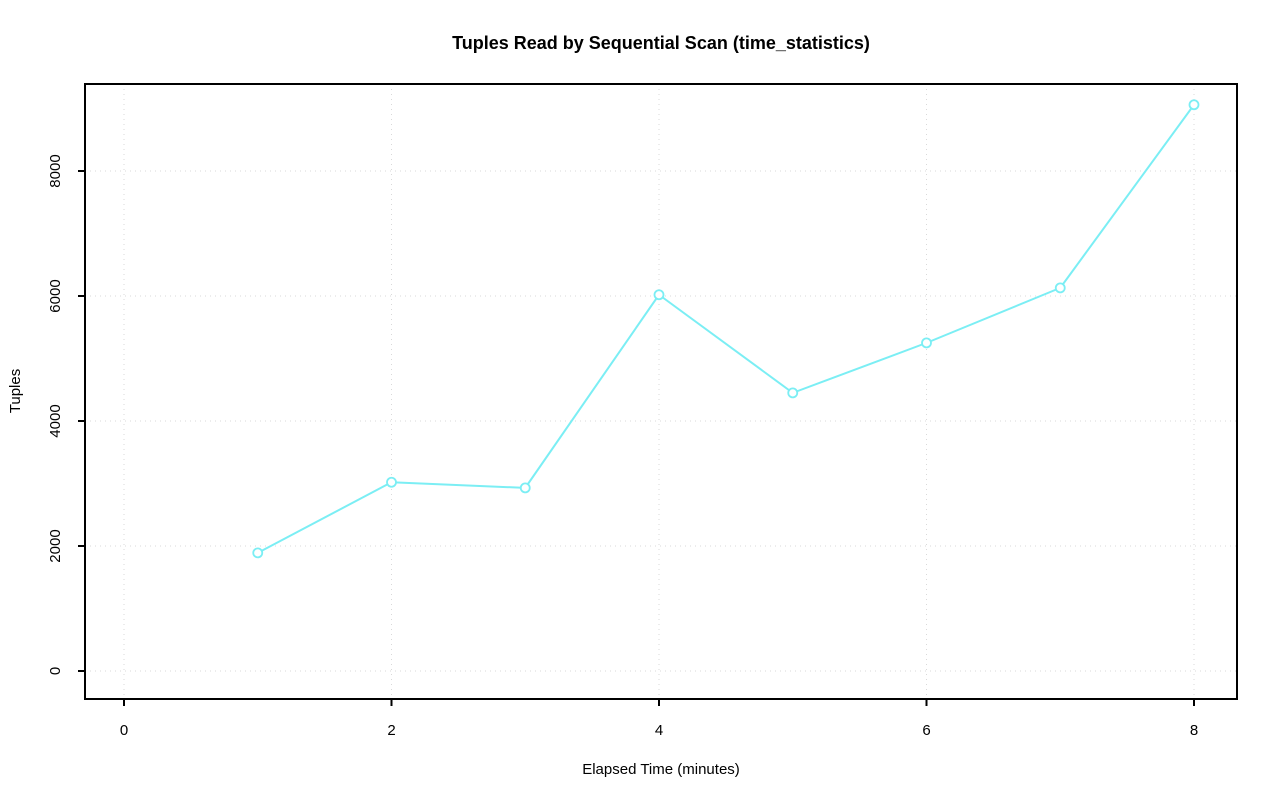 The image size is (1280, 801). Describe the element at coordinates (659, 730) in the screenshot. I see `x-tick-label: 4` at that location.